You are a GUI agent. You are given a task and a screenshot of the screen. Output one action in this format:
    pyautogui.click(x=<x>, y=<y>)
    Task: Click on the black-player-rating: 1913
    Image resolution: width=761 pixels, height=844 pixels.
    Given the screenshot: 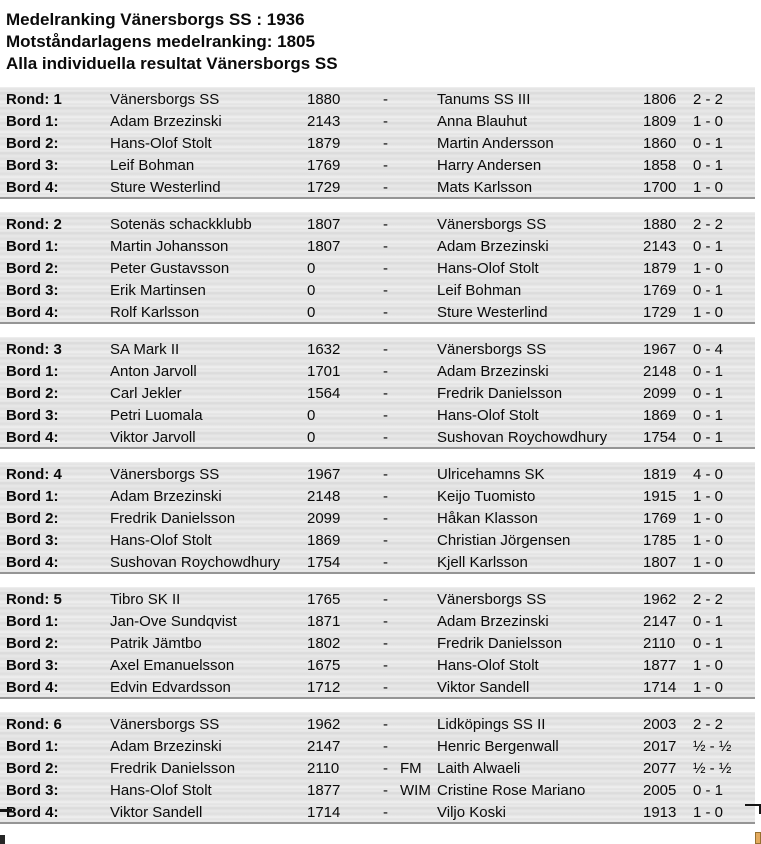 What is the action you would take?
    pyautogui.click(x=660, y=812)
    